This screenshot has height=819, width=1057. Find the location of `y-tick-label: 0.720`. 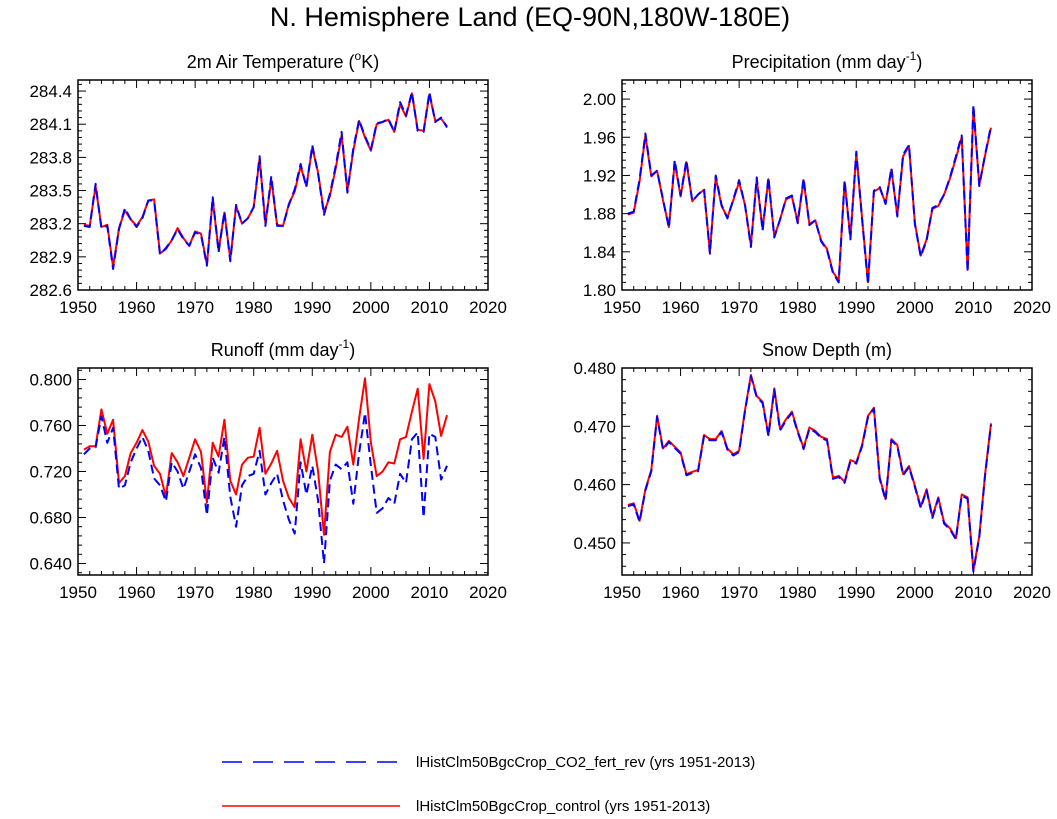

y-tick-label: 0.720 is located at coordinates (50, 472).